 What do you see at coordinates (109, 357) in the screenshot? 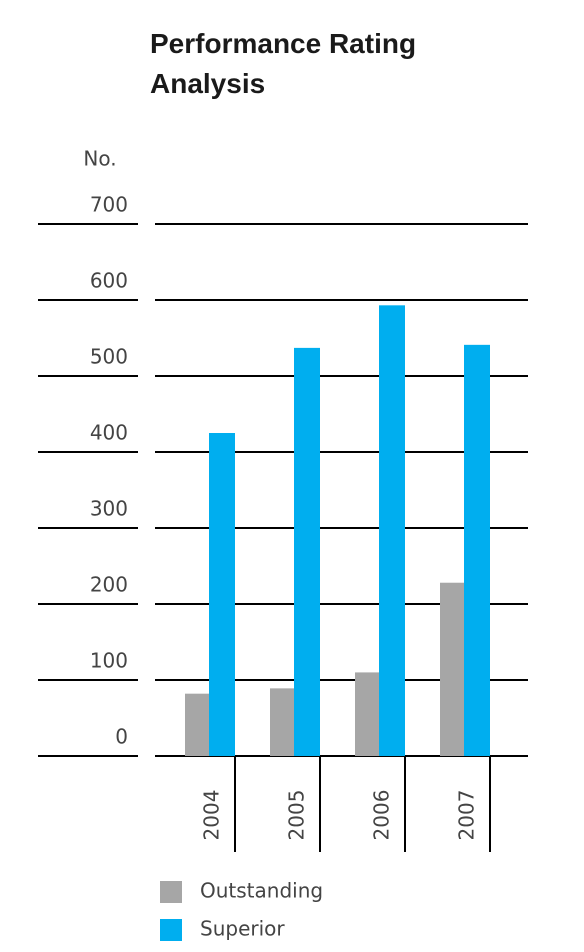
I see `y-tick-label: 500` at bounding box center [109, 357].